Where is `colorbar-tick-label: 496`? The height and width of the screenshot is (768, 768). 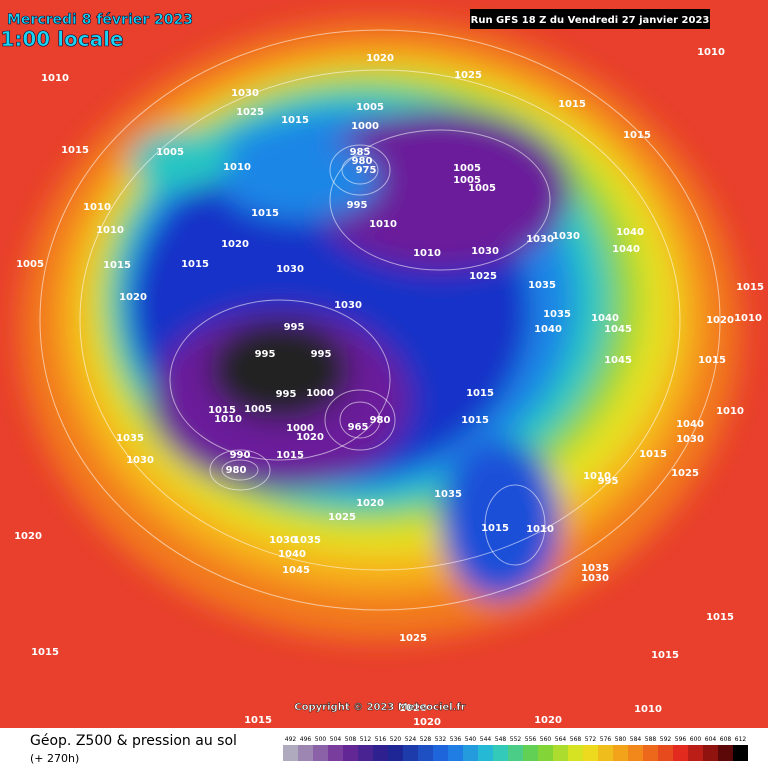
colorbar-tick-label: 496 is located at coordinates (306, 739).